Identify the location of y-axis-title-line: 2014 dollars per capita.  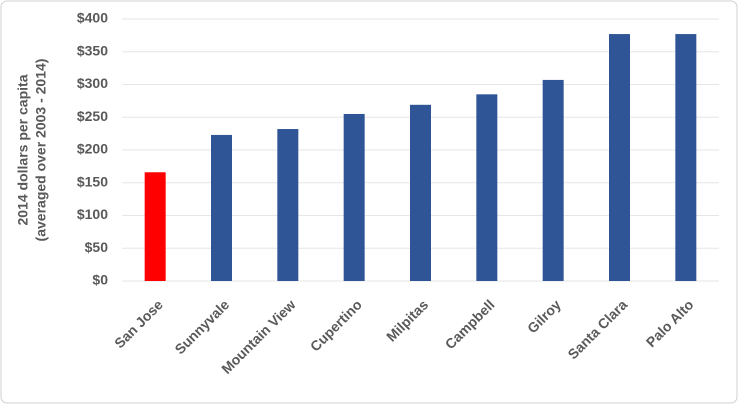
(23, 149).